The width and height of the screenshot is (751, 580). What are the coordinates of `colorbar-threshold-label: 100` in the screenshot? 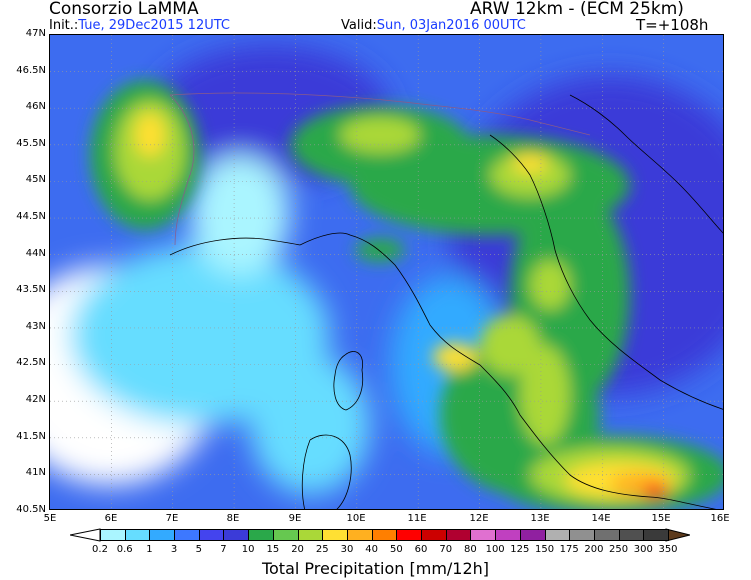 It's located at (495, 549).